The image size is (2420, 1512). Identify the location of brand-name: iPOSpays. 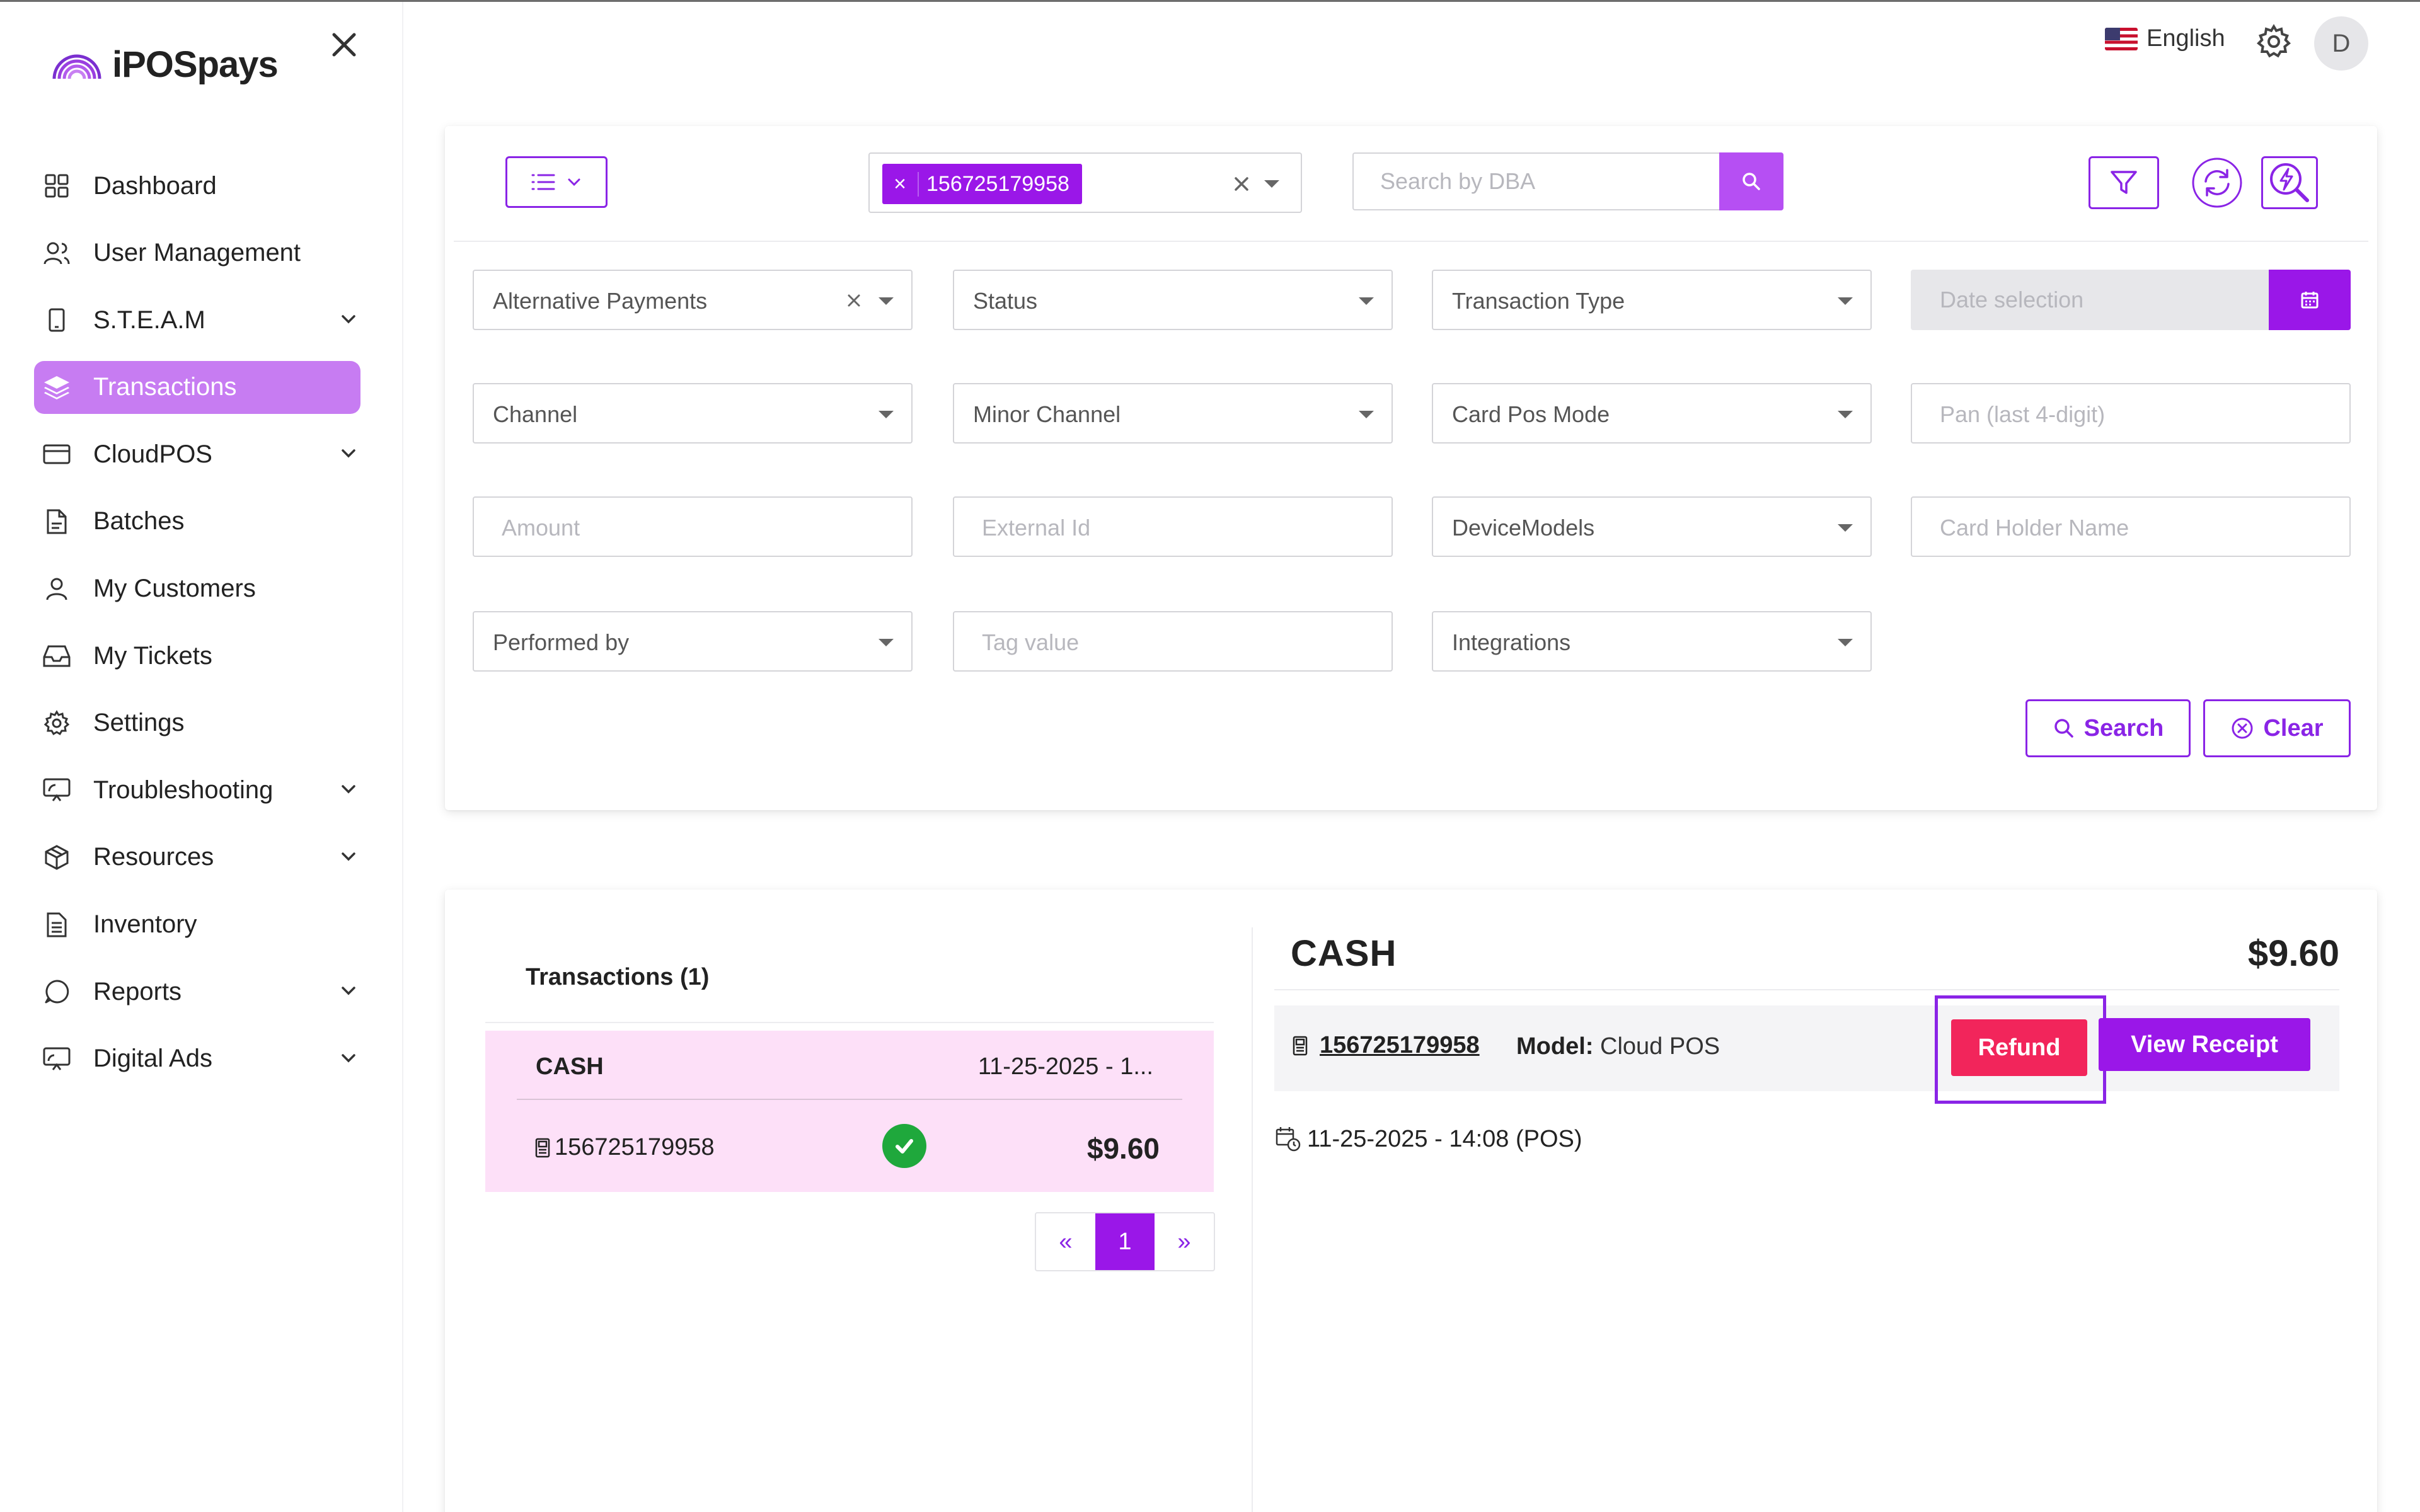
(196, 64).